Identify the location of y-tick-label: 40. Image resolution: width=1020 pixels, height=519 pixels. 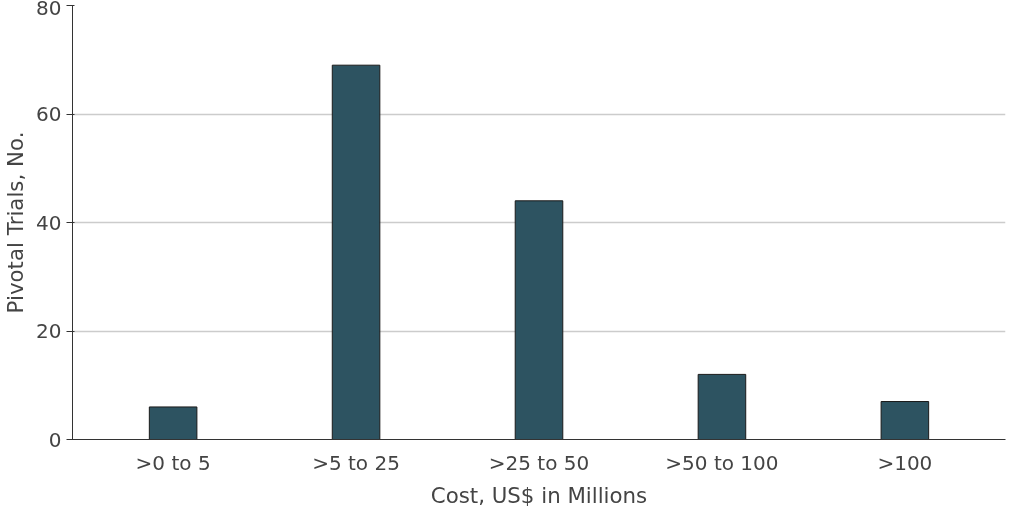
(49, 222).